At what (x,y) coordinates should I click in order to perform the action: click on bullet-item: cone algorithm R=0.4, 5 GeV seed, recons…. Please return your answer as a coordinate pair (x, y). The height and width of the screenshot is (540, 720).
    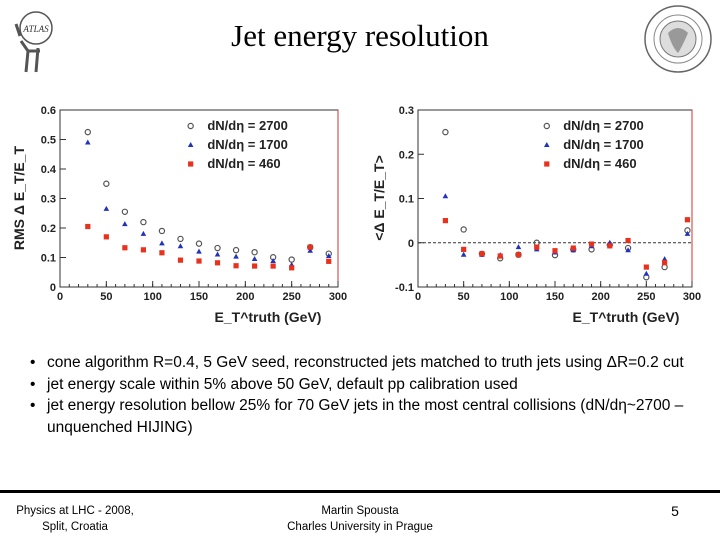
    Looking at the image, I should click on (367, 363).